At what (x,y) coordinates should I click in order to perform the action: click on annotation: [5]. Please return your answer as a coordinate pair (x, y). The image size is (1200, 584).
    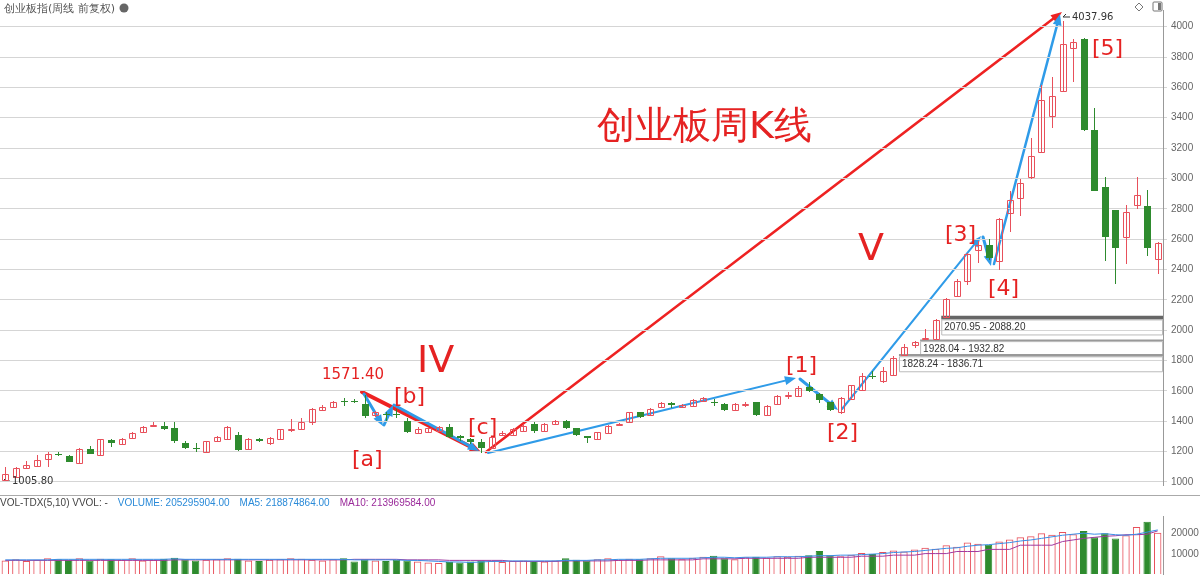
    Looking at the image, I should click on (1108, 47).